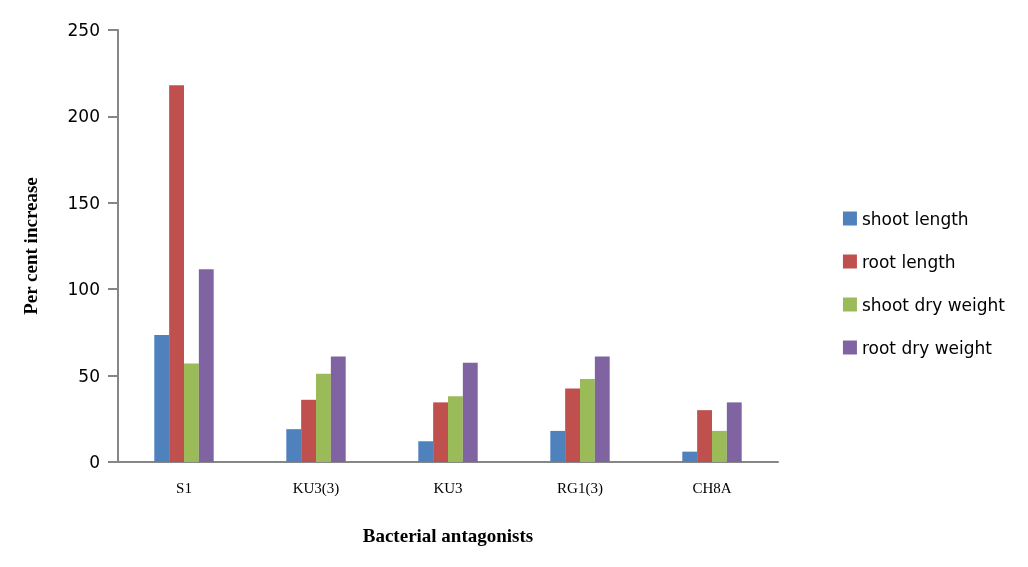 The height and width of the screenshot is (567, 1028). Describe the element at coordinates (94, 462) in the screenshot. I see `y-tick-label: 0` at that location.